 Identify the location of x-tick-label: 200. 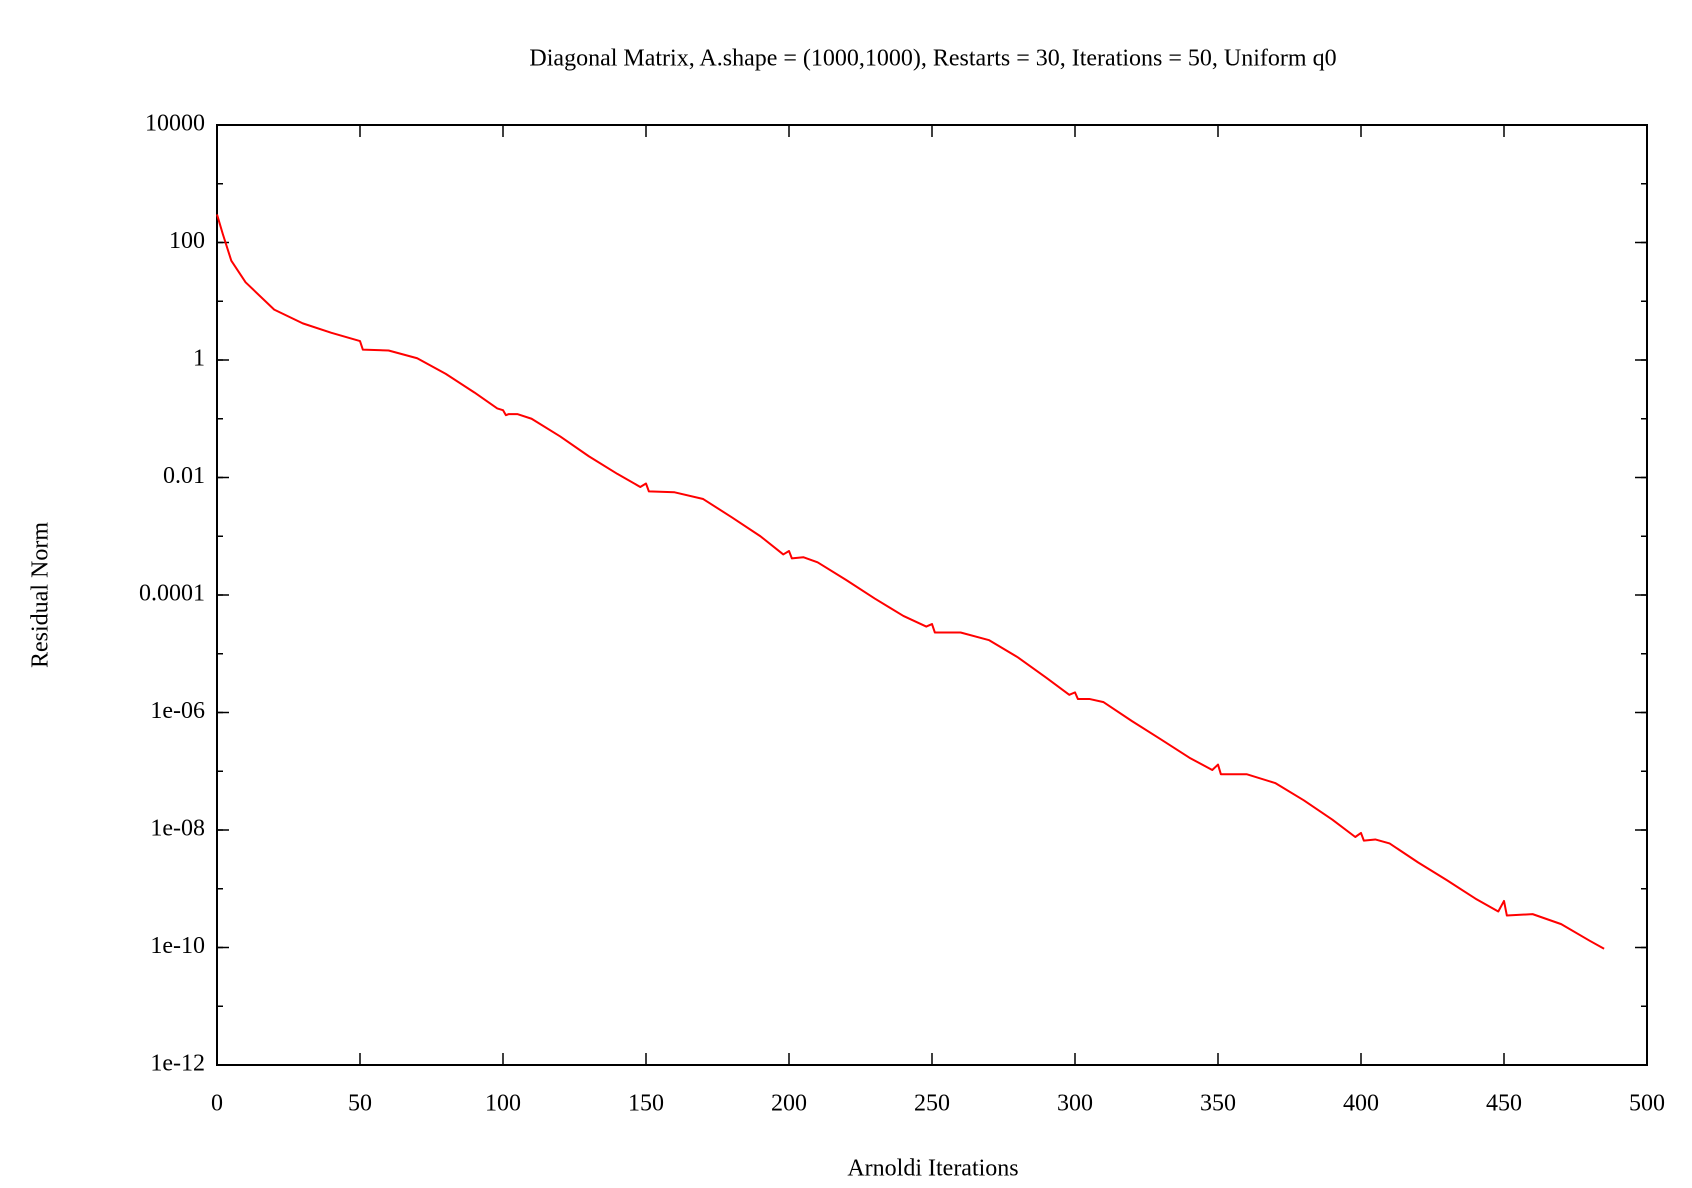
(789, 1104).